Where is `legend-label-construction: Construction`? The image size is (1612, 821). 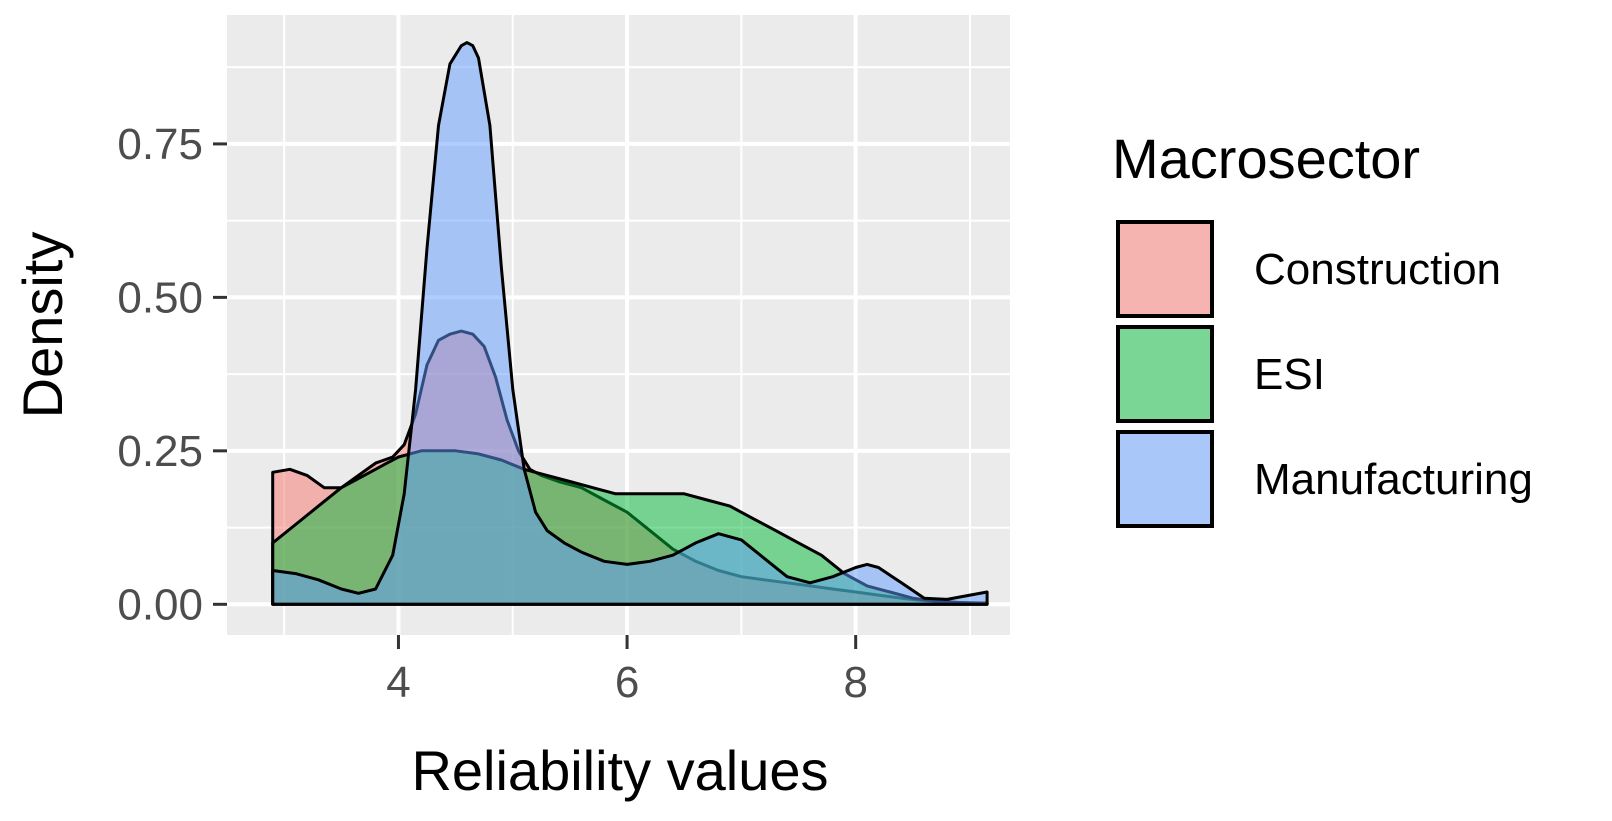
legend-label-construction: Construction is located at coordinates (1377, 269).